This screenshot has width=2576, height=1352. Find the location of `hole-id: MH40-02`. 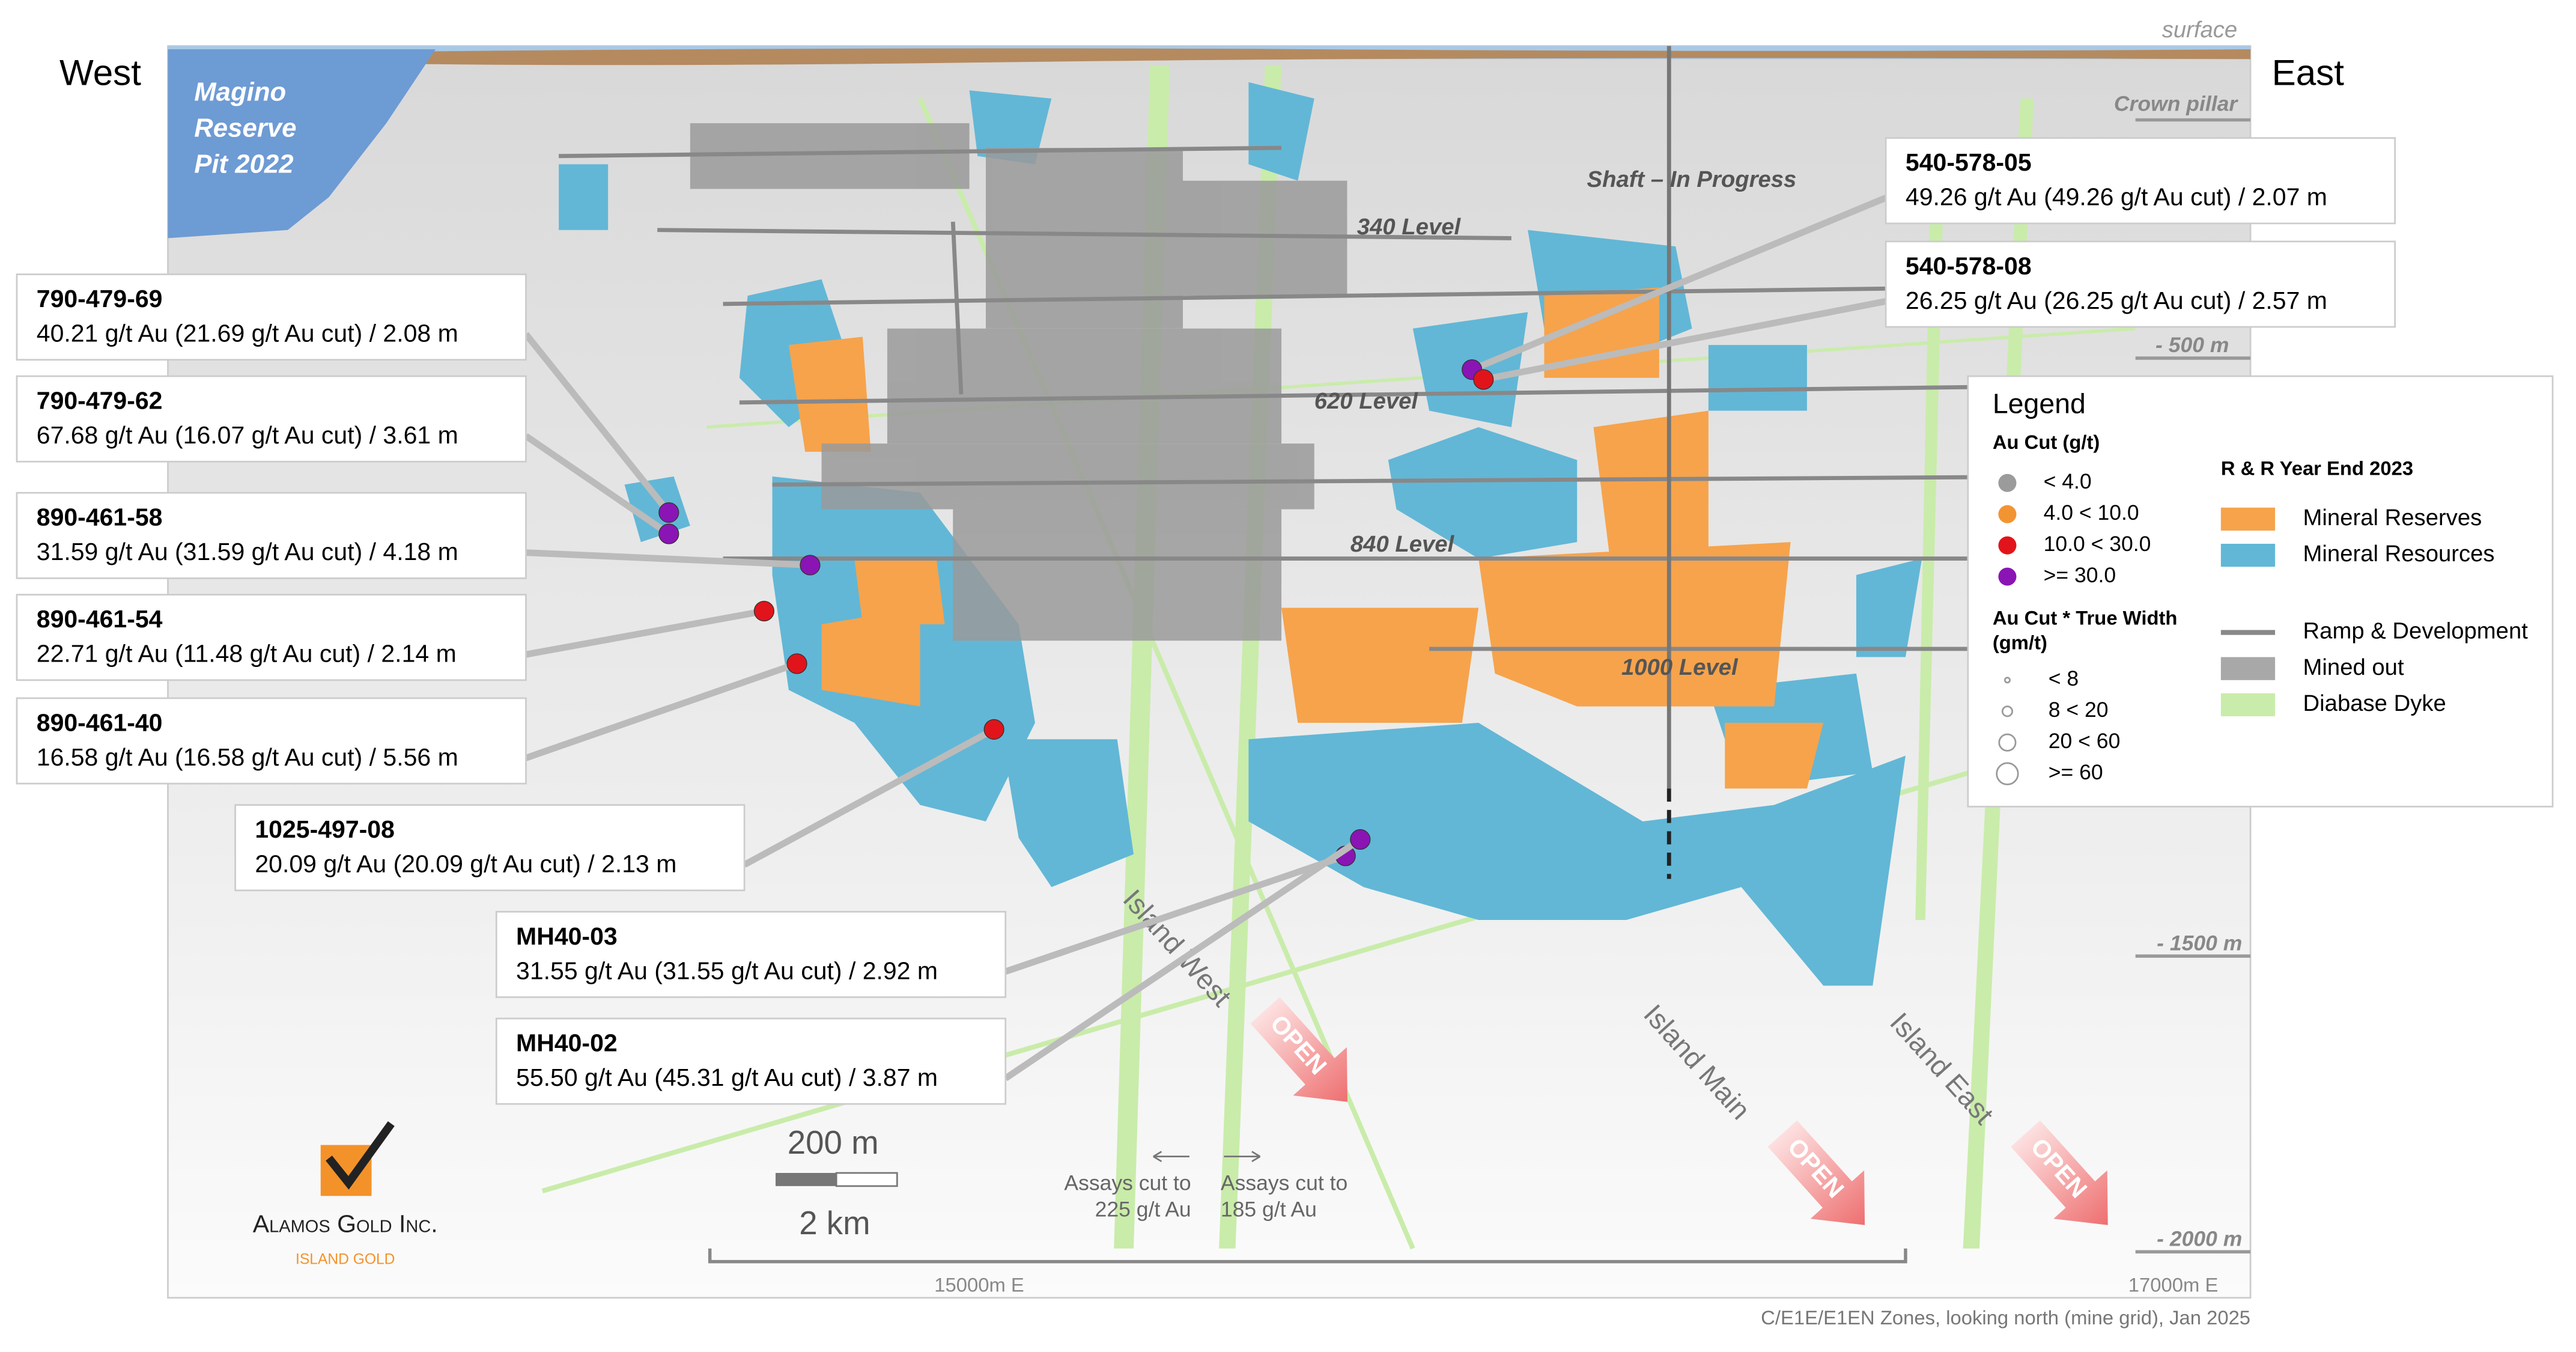

hole-id: MH40-02 is located at coordinates (567, 1043).